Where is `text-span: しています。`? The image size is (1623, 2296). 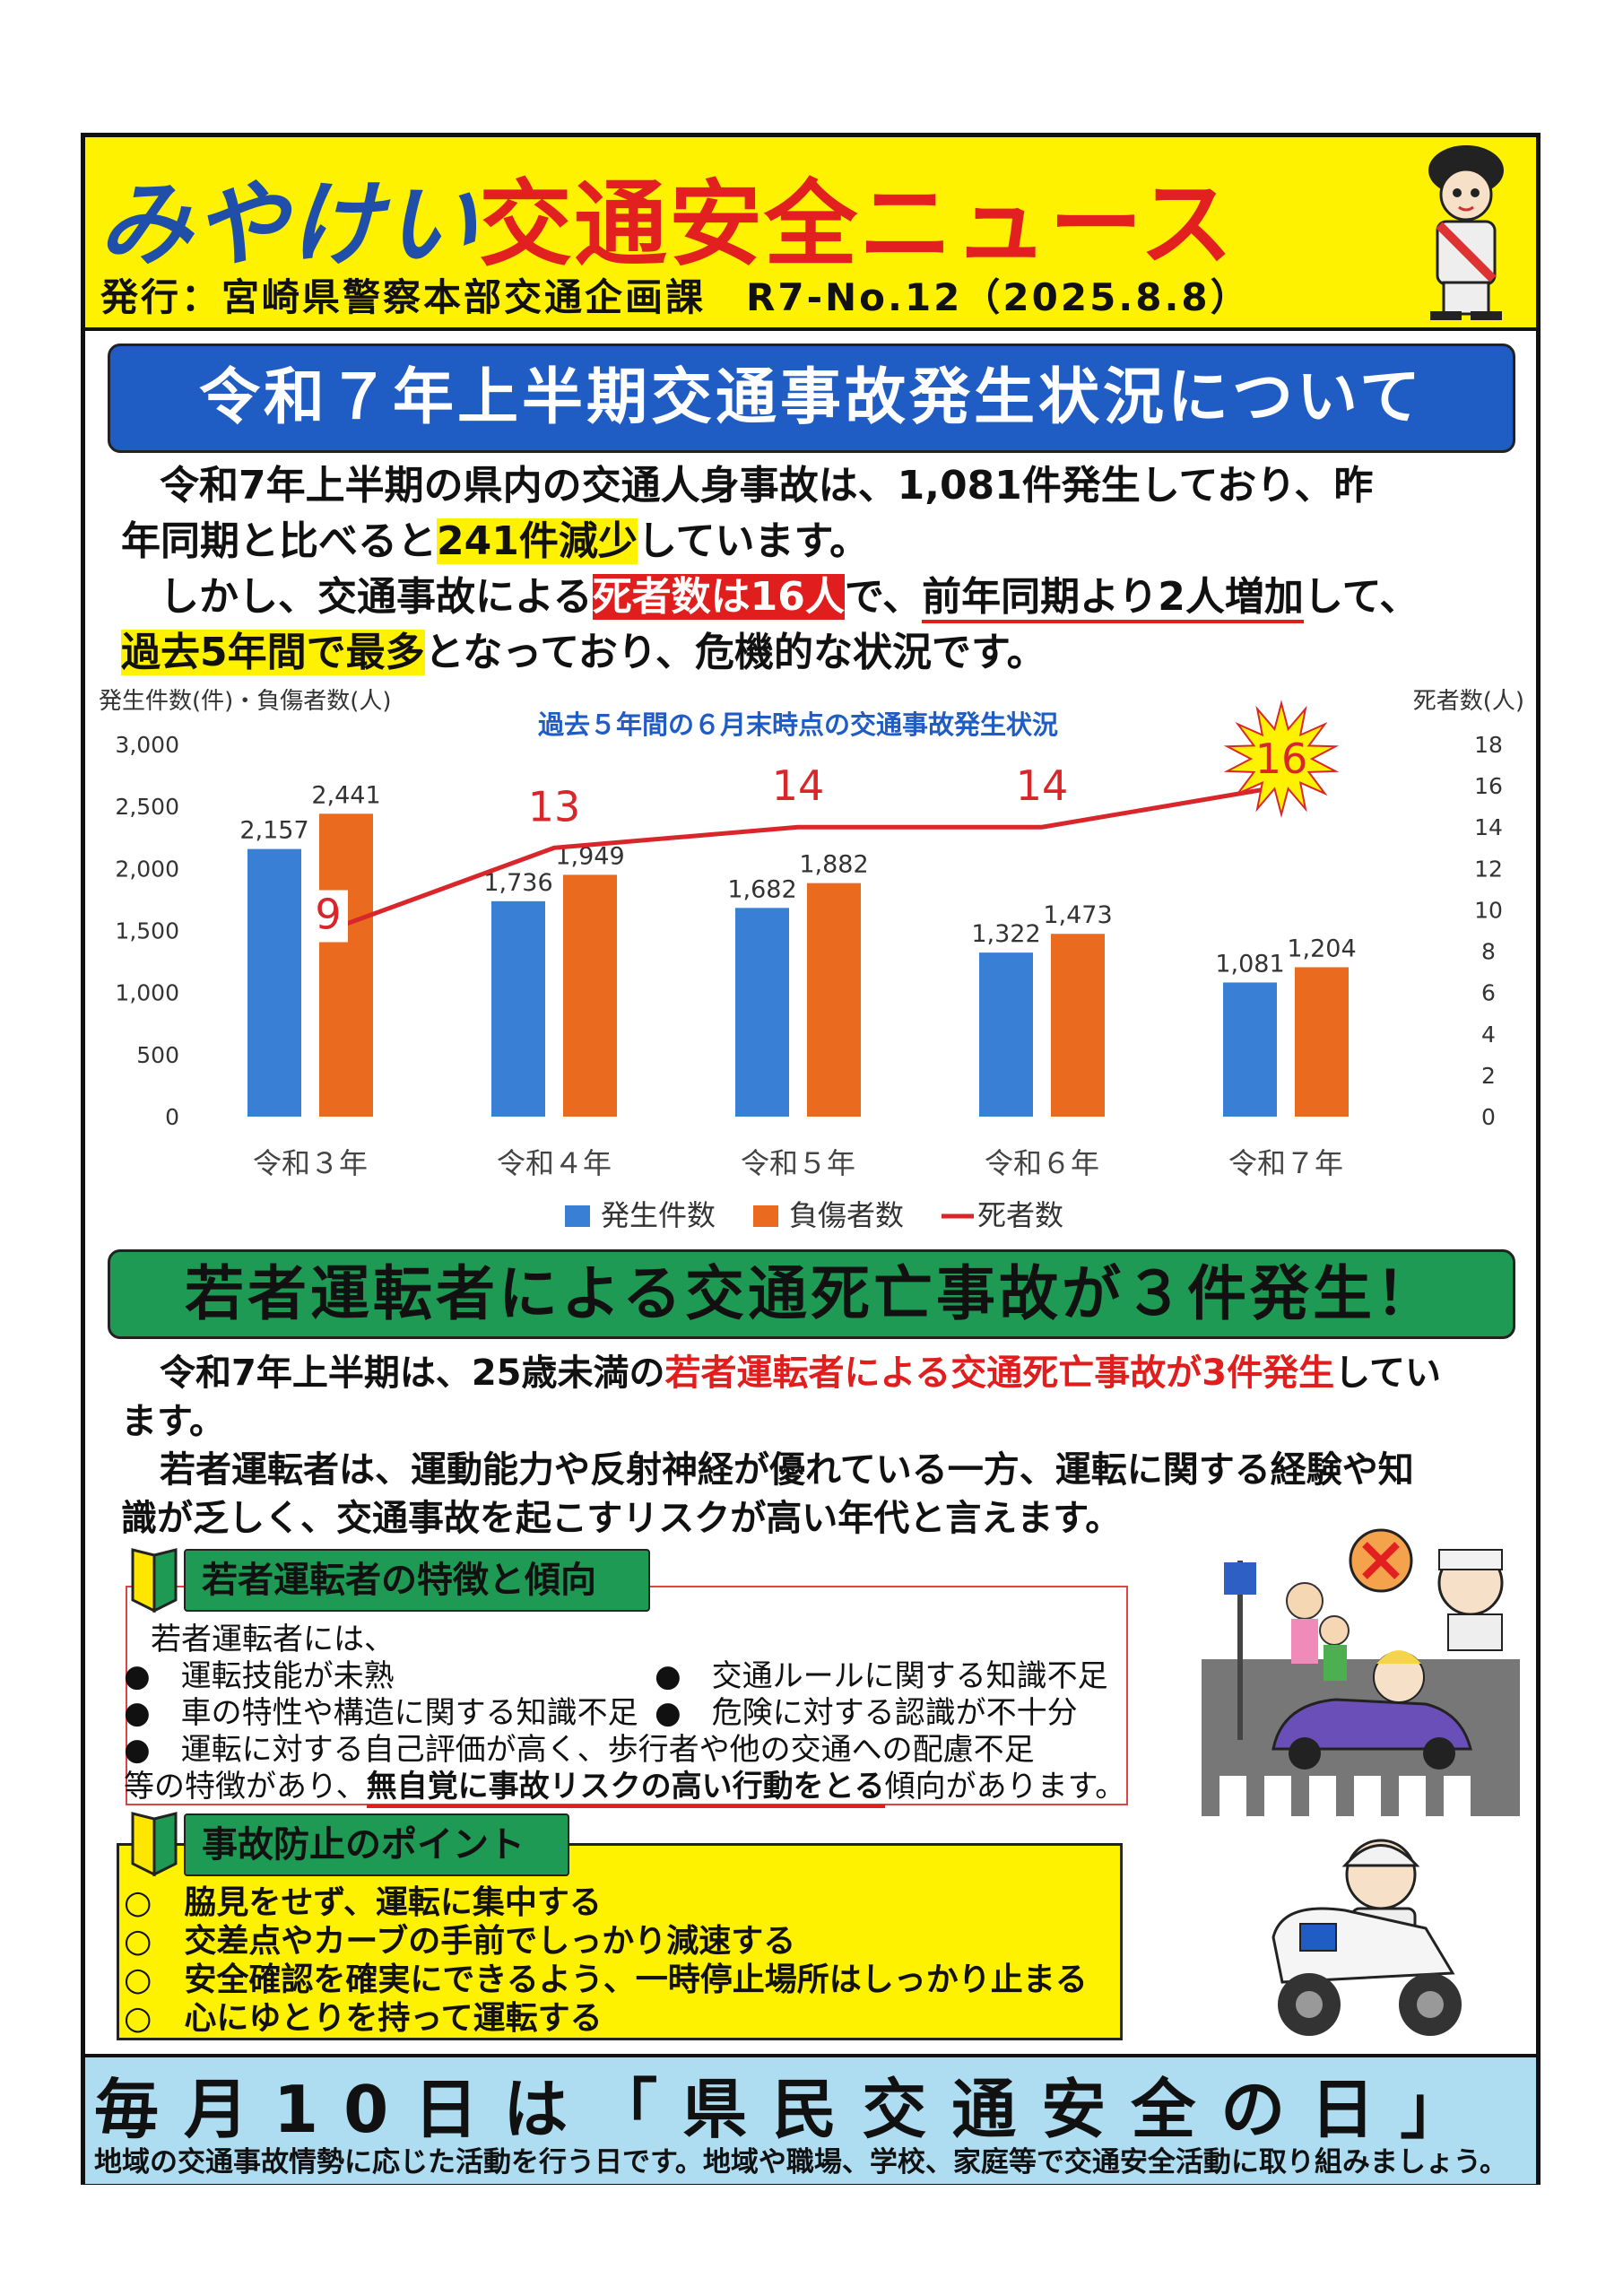
text-span: しています。 is located at coordinates (753, 541).